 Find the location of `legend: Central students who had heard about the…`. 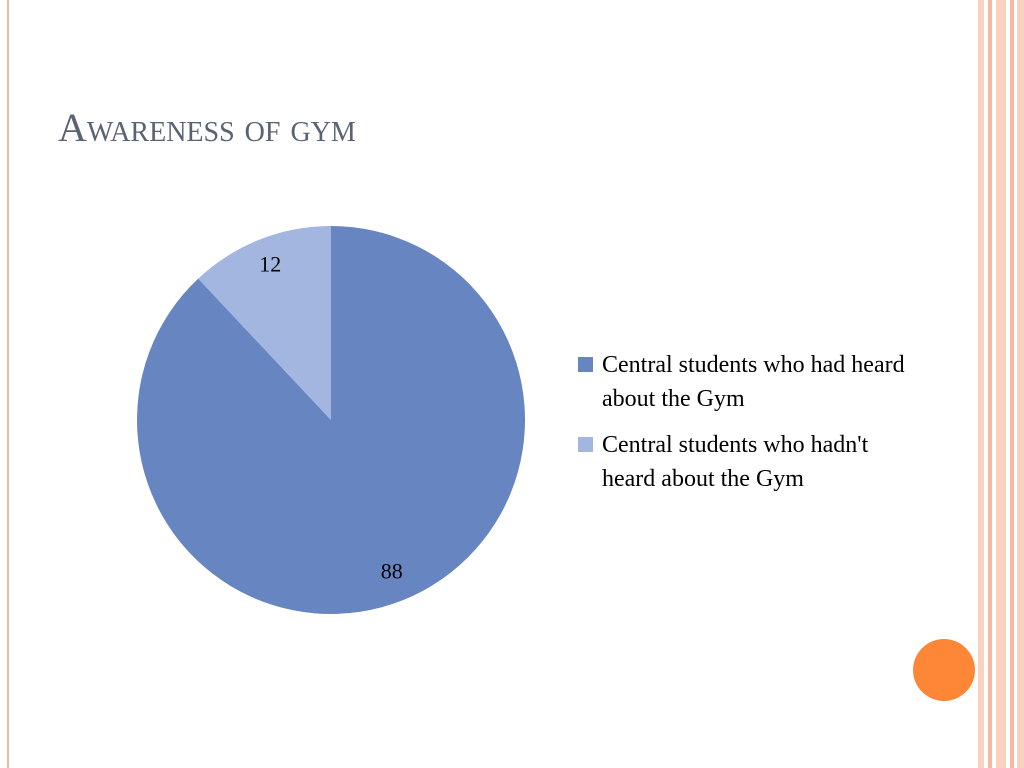

legend: Central students who had heard about the… is located at coordinates (748, 428).